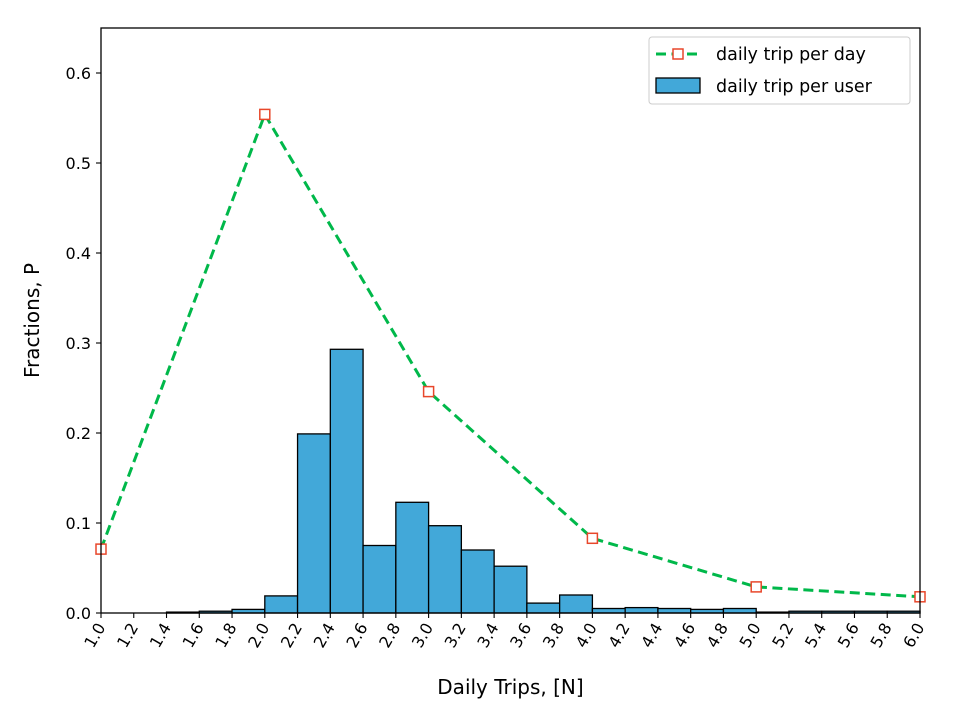 This screenshot has width=960, height=720. Describe the element at coordinates (78, 163) in the screenshot. I see `y-tick-label: 0.5` at that location.